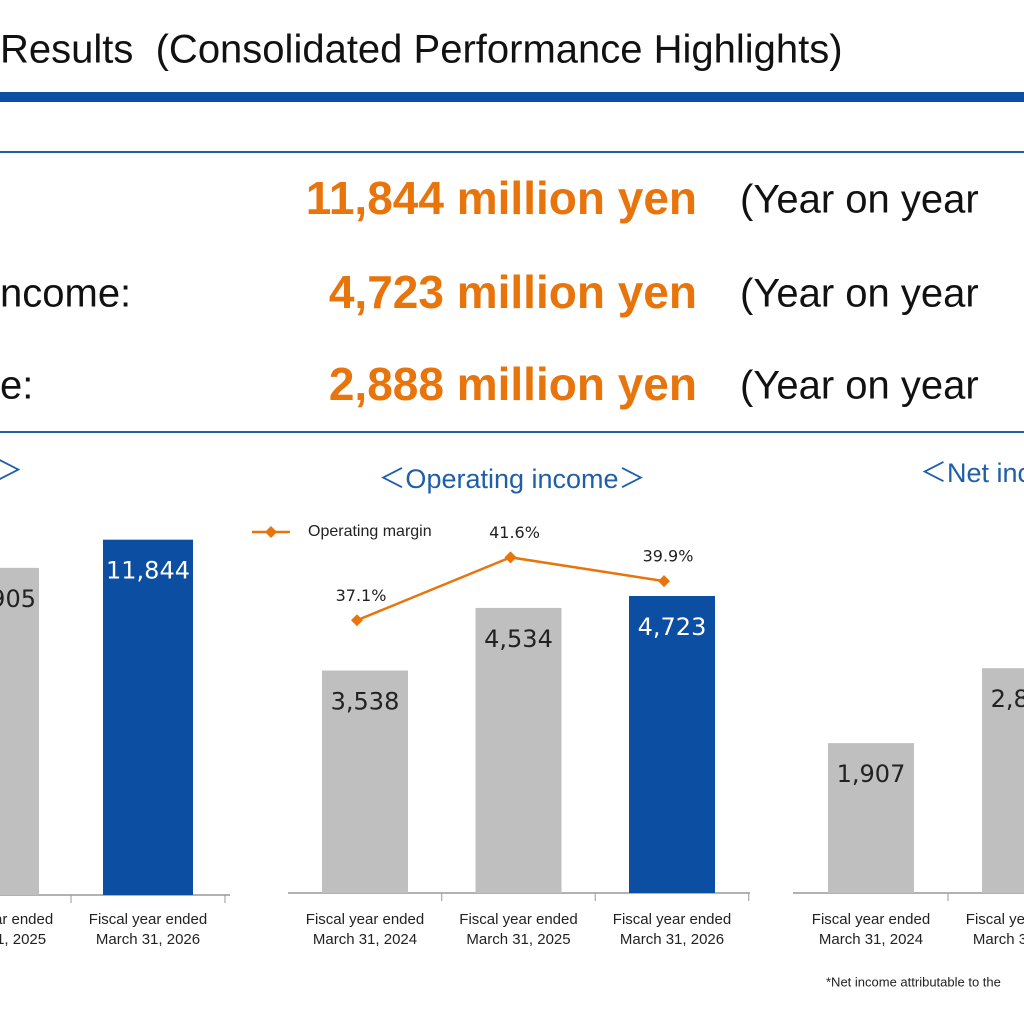 The height and width of the screenshot is (1024, 1024). Describe the element at coordinates (501, 198) in the screenshot. I see `highlight-value: 11,844 million yen` at that location.